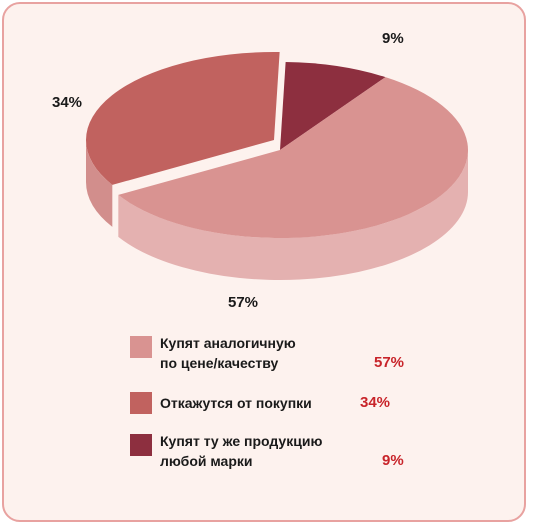  What do you see at coordinates (243, 302) in the screenshot?
I see `slice-label-57: 57%` at bounding box center [243, 302].